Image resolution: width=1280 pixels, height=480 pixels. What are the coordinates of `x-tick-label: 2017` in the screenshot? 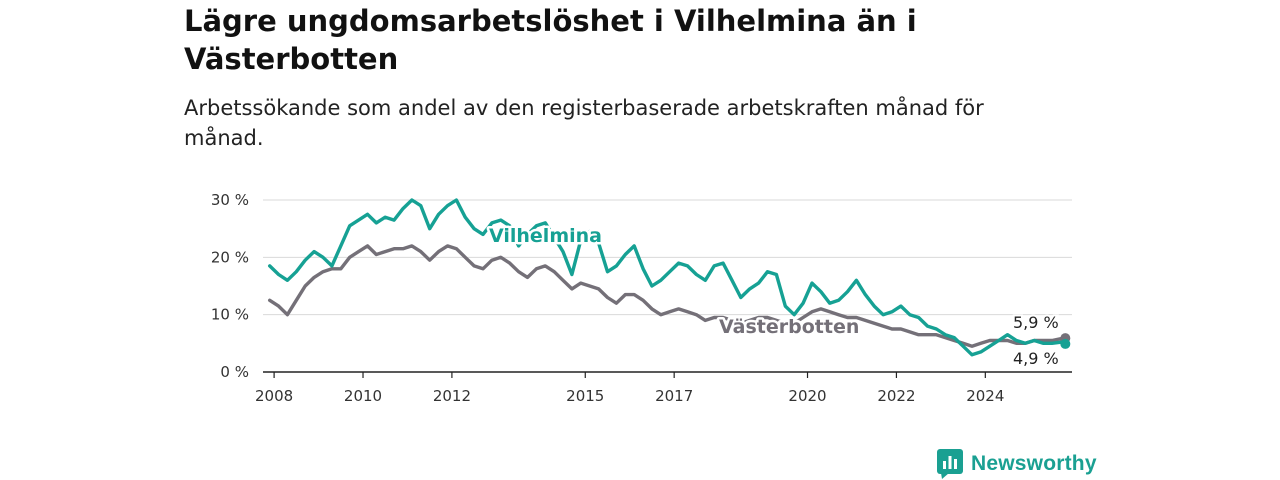 It's located at (674, 396).